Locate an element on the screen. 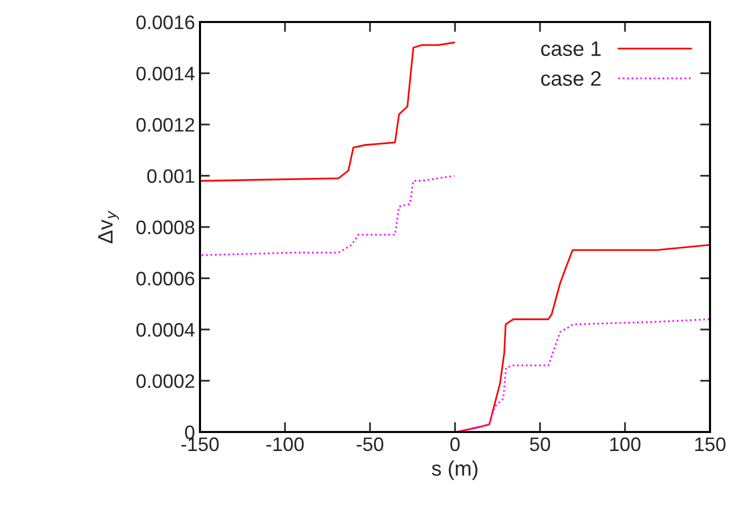 This screenshot has width=740, height=522. x-tick-label: 150 is located at coordinates (710, 444).